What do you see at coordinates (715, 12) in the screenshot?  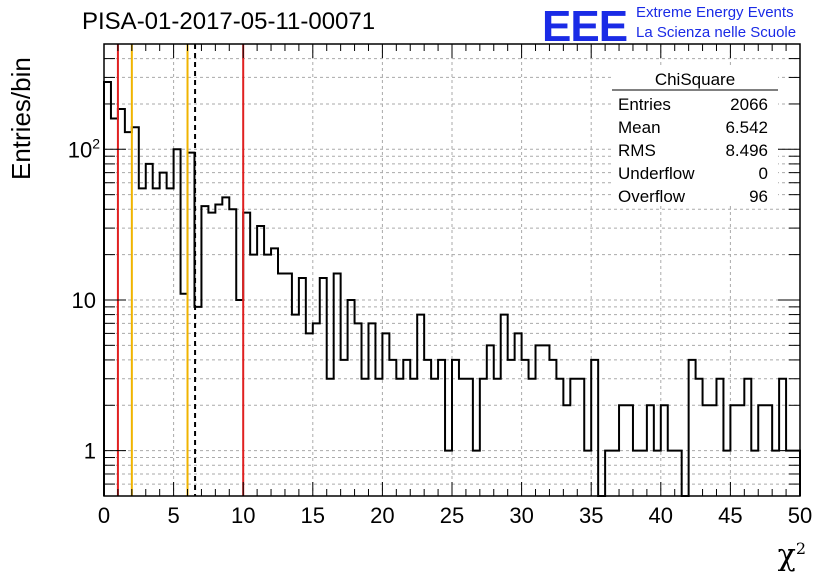 I see `logo-line-1: Extreme Energy Events` at bounding box center [715, 12].